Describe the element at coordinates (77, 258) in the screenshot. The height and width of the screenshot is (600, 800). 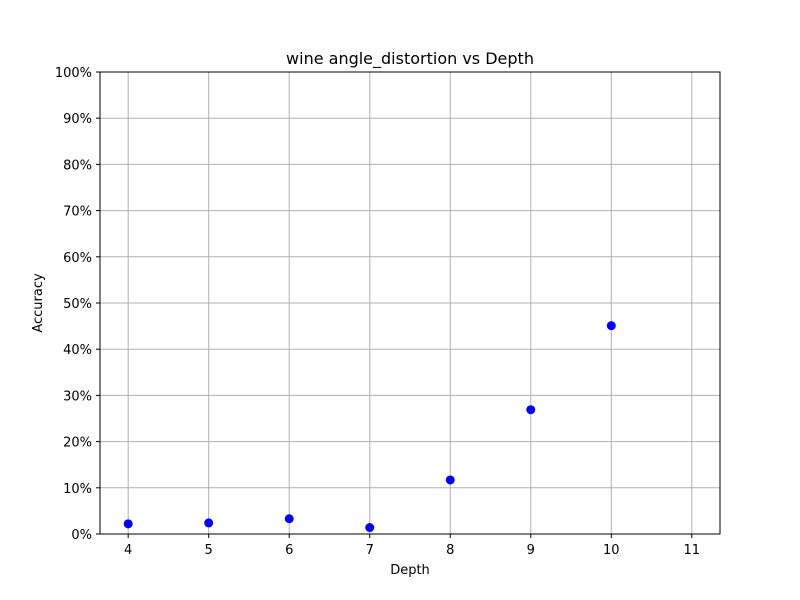
I see `y-tick-label: 60%` at that location.